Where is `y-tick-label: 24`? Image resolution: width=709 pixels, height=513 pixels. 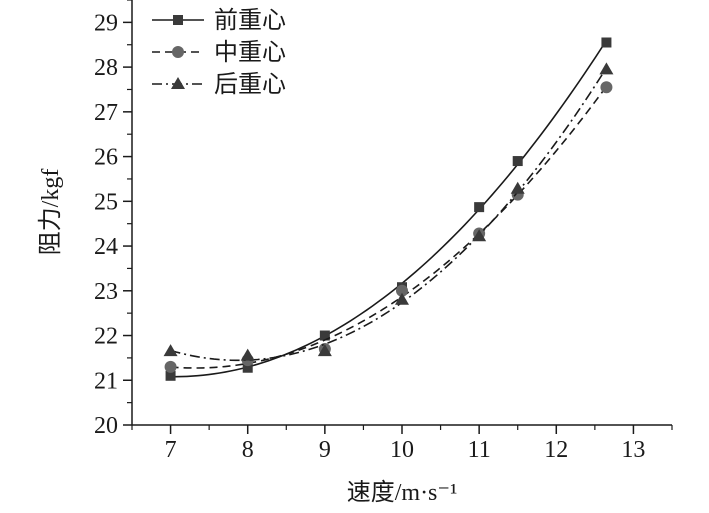 y-tick-label: 24 is located at coordinates (106, 247).